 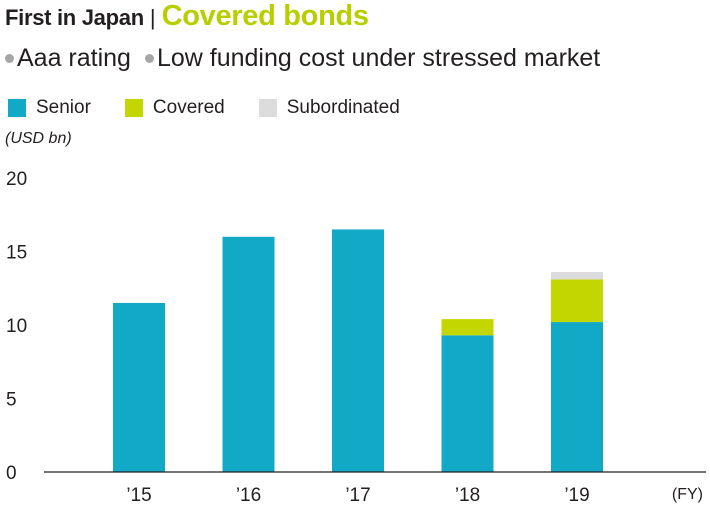 I want to click on x-axis-unit-label: (FY), so click(x=687, y=494).